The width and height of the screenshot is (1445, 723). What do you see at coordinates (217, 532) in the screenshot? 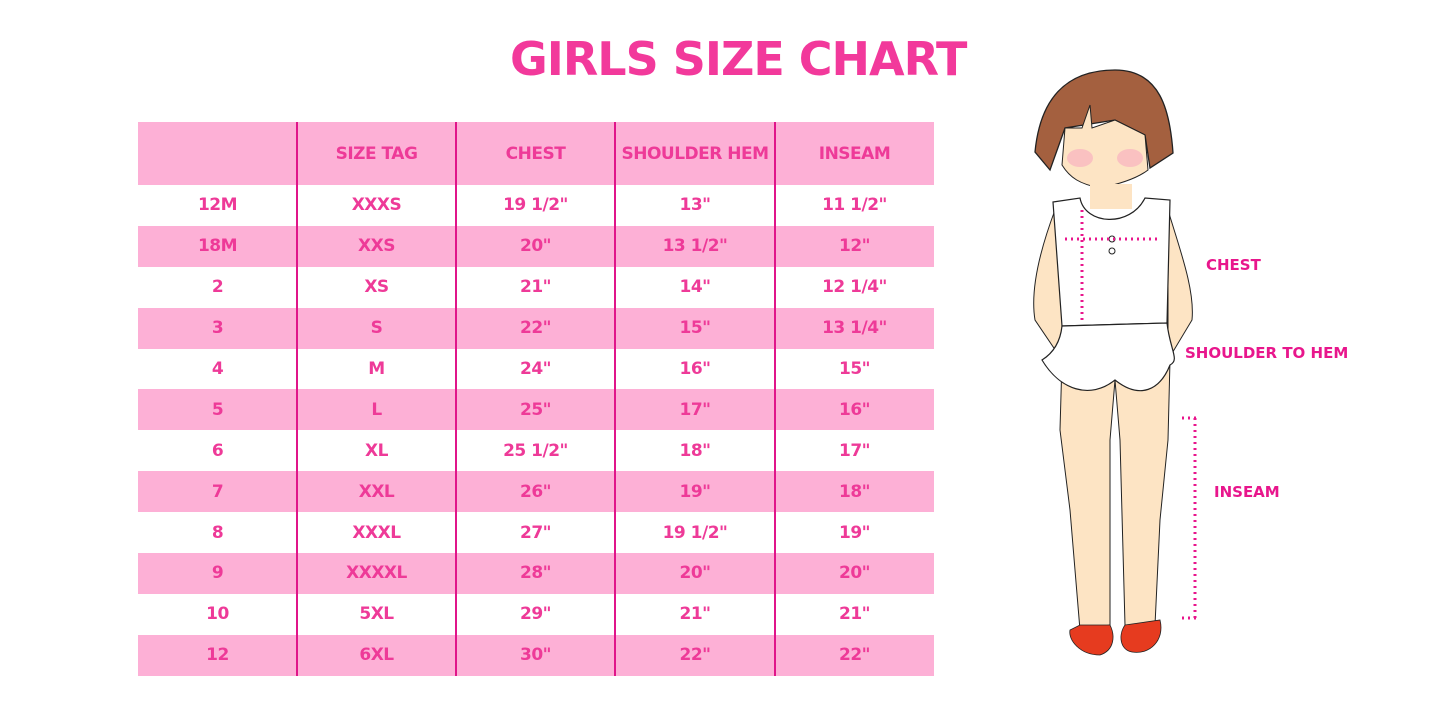
I see `table-cell: 8` at bounding box center [217, 532].